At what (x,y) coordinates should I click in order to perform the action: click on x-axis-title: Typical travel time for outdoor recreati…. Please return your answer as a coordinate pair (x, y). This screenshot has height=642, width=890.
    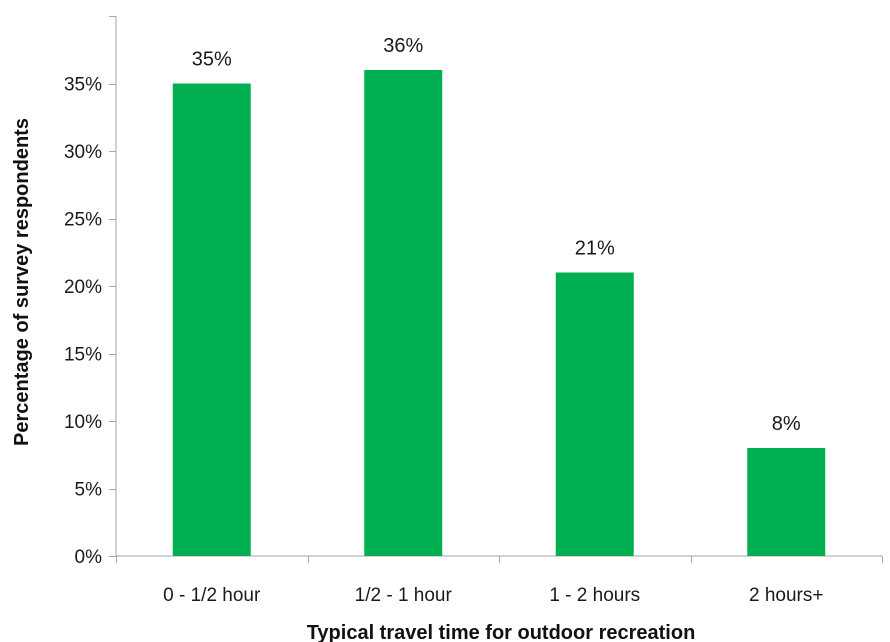
    Looking at the image, I should click on (501, 632).